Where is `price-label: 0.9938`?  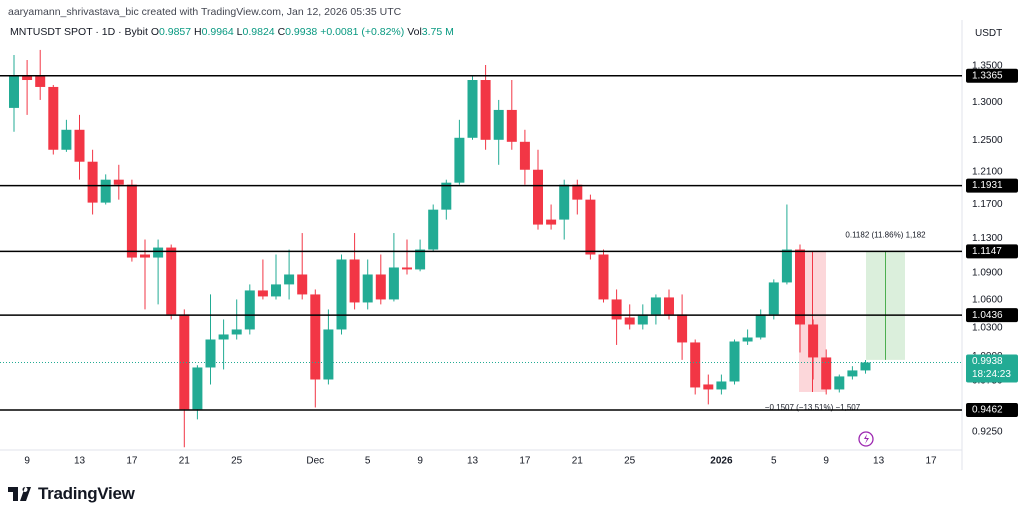
price-label: 0.9938 is located at coordinates (987, 361).